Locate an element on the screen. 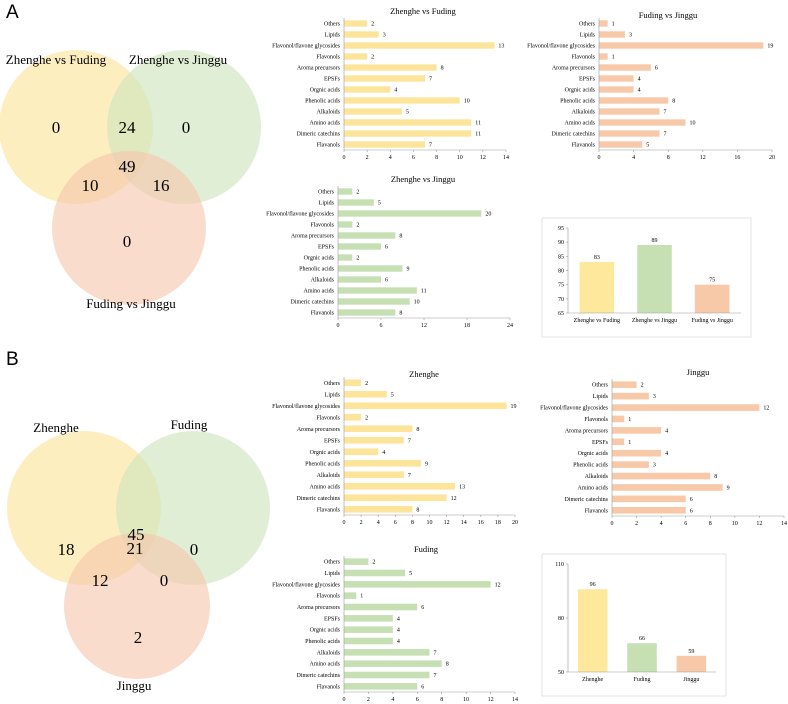 The width and height of the screenshot is (788, 704). chart-a1-category-label: EPSFs is located at coordinates (332, 80).